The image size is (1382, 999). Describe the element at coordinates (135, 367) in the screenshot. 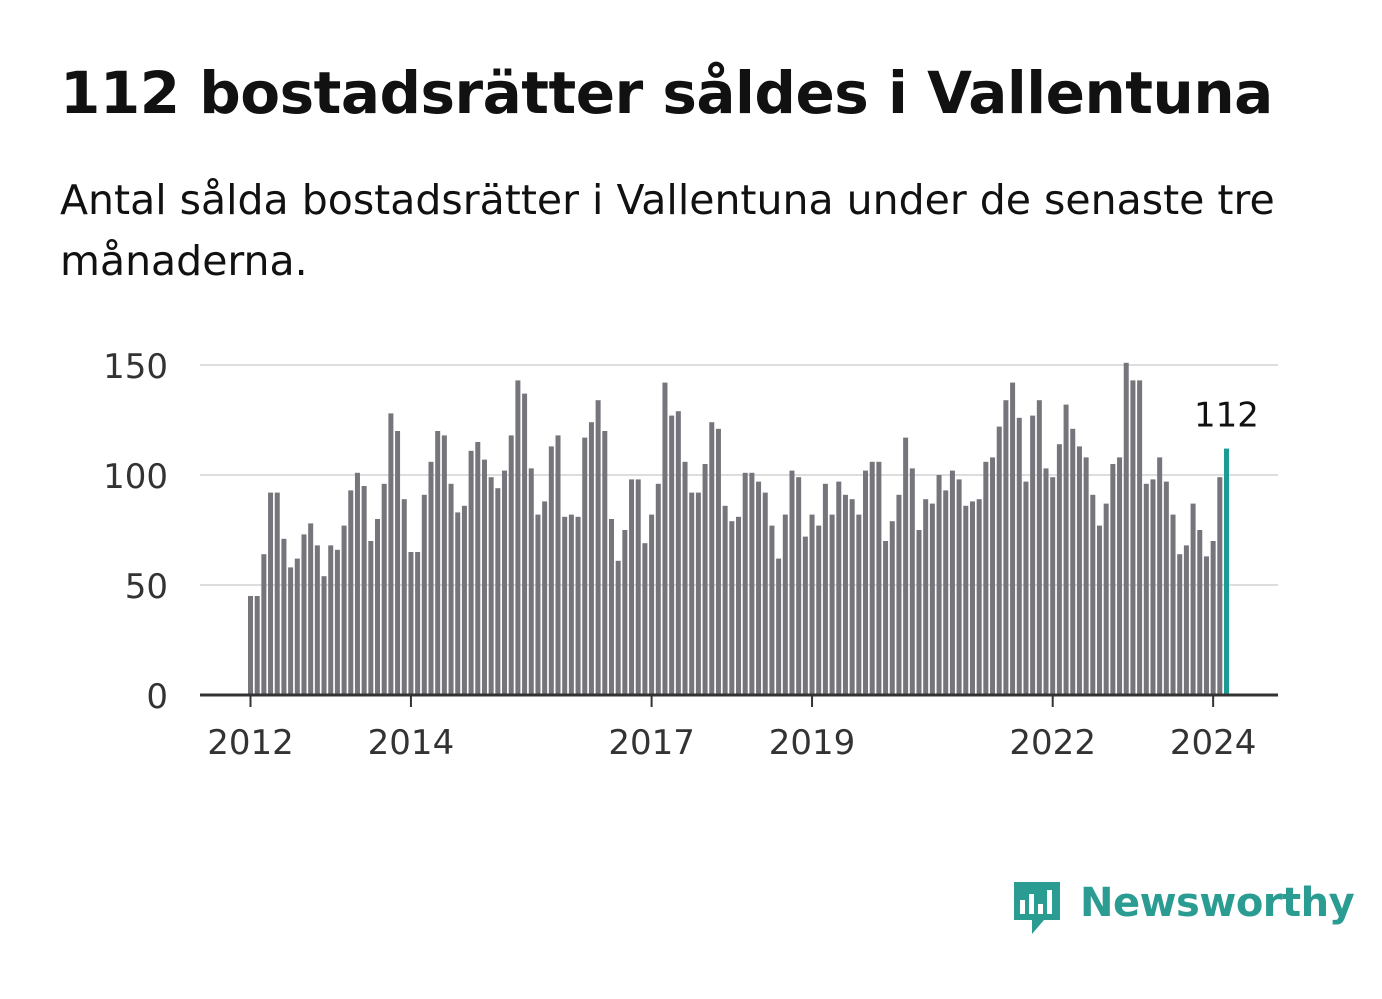

I see `y-tick-label: 150` at that location.